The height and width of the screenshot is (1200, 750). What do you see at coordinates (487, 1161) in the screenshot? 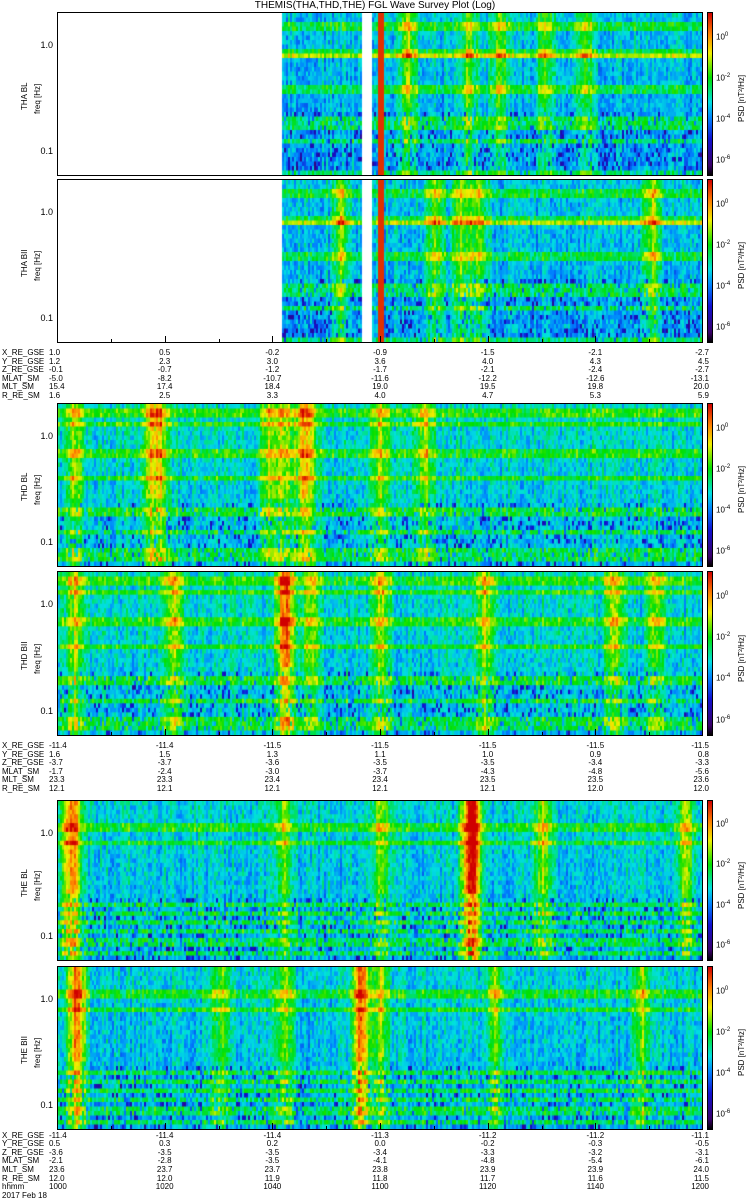
I see `ephem-value: -4.8` at bounding box center [487, 1161].